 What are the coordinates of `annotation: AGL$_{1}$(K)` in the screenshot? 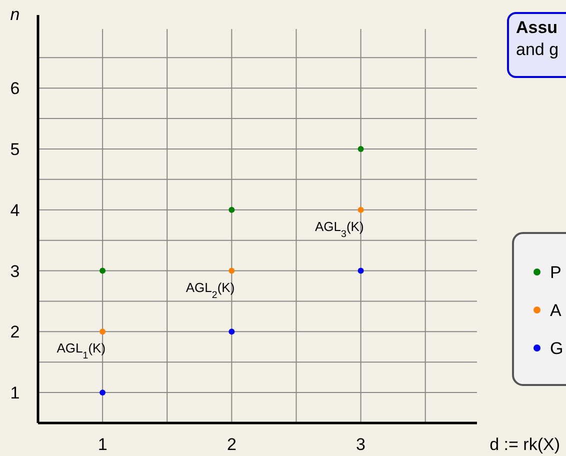 It's located at (81, 351).